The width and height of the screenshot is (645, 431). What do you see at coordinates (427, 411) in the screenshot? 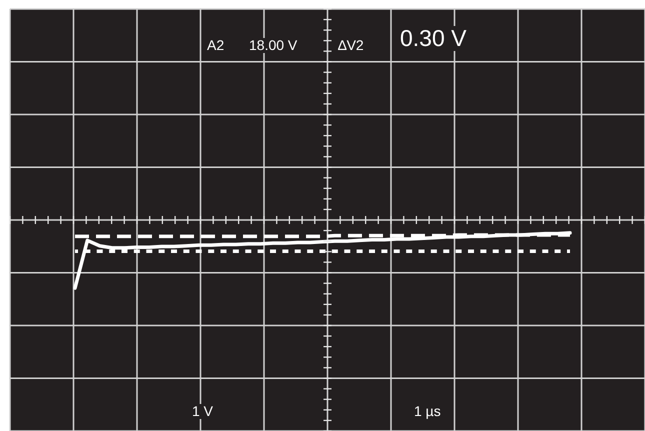
I see `text: 1 µs` at bounding box center [427, 411].